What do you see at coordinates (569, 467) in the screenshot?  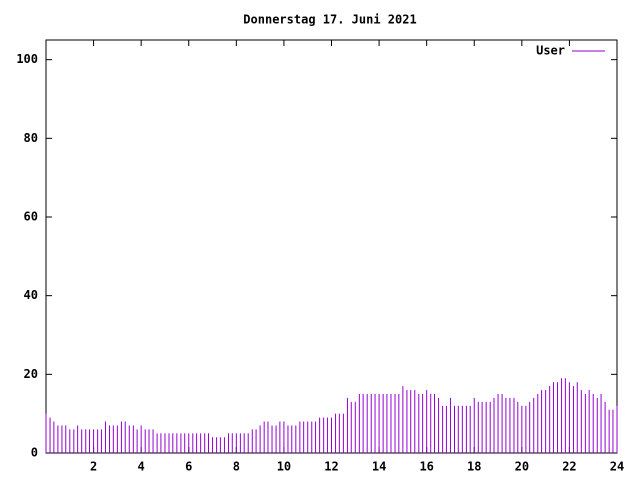 I see `x-tick-label: 22` at bounding box center [569, 467].